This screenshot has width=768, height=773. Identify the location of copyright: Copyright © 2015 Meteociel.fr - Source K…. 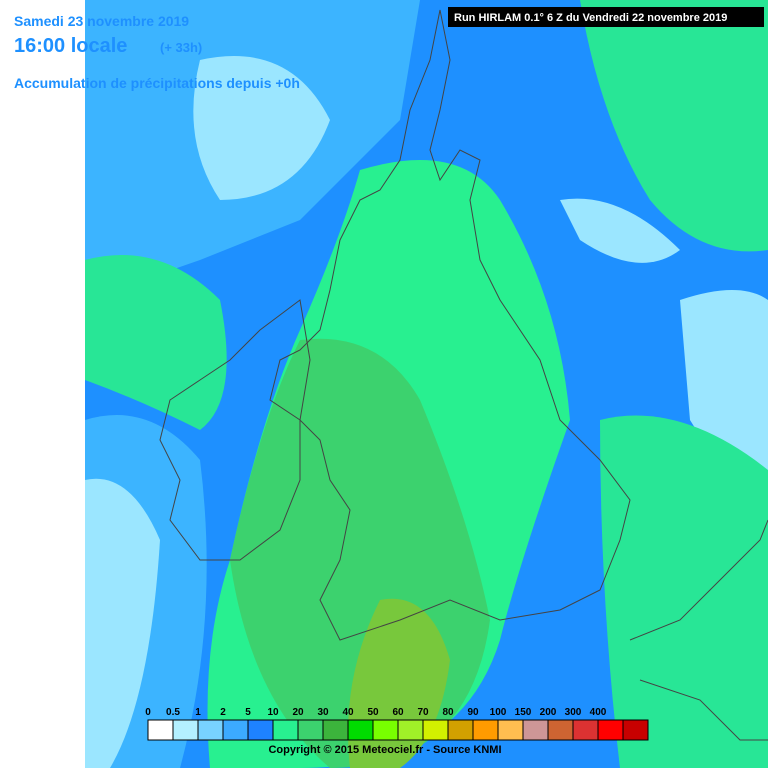
(384, 750).